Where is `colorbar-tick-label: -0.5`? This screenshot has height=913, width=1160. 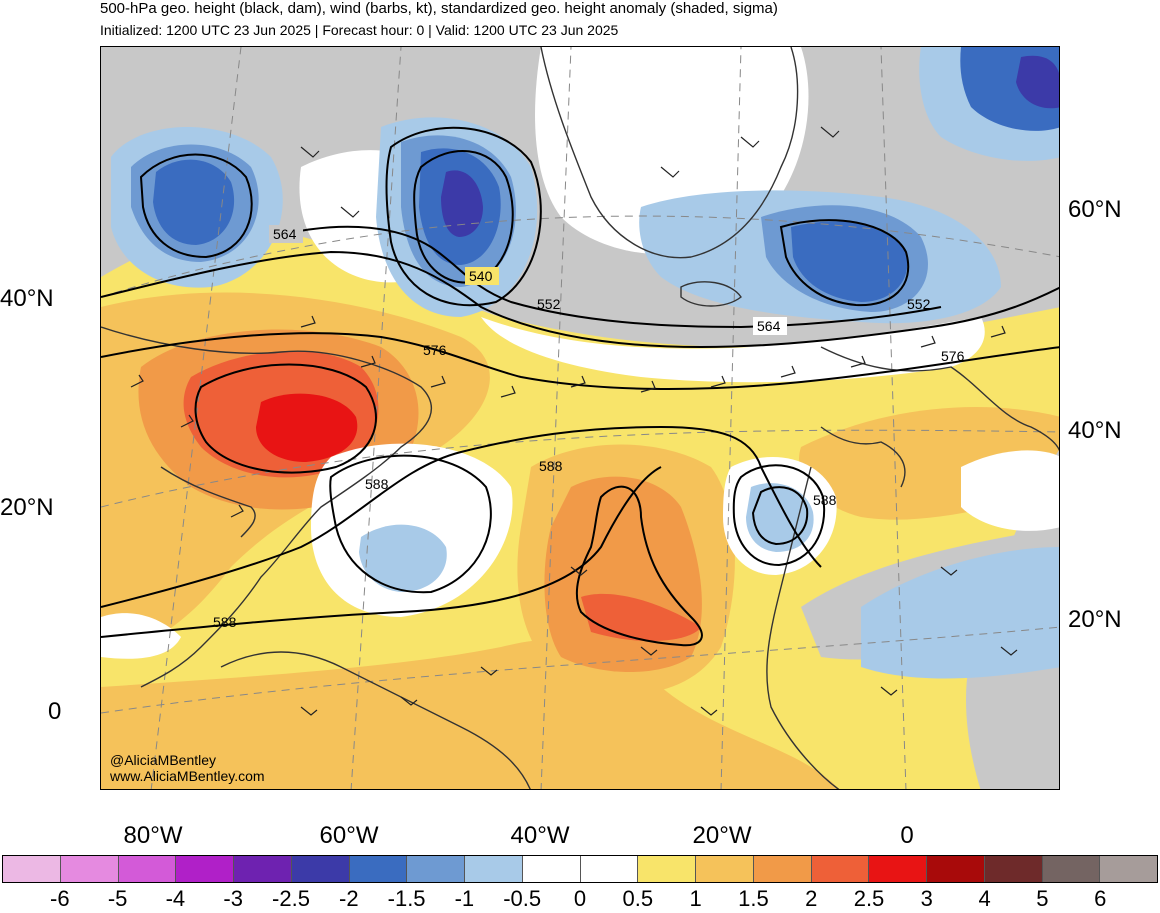 colorbar-tick-label: -0.5 is located at coordinates (522, 898).